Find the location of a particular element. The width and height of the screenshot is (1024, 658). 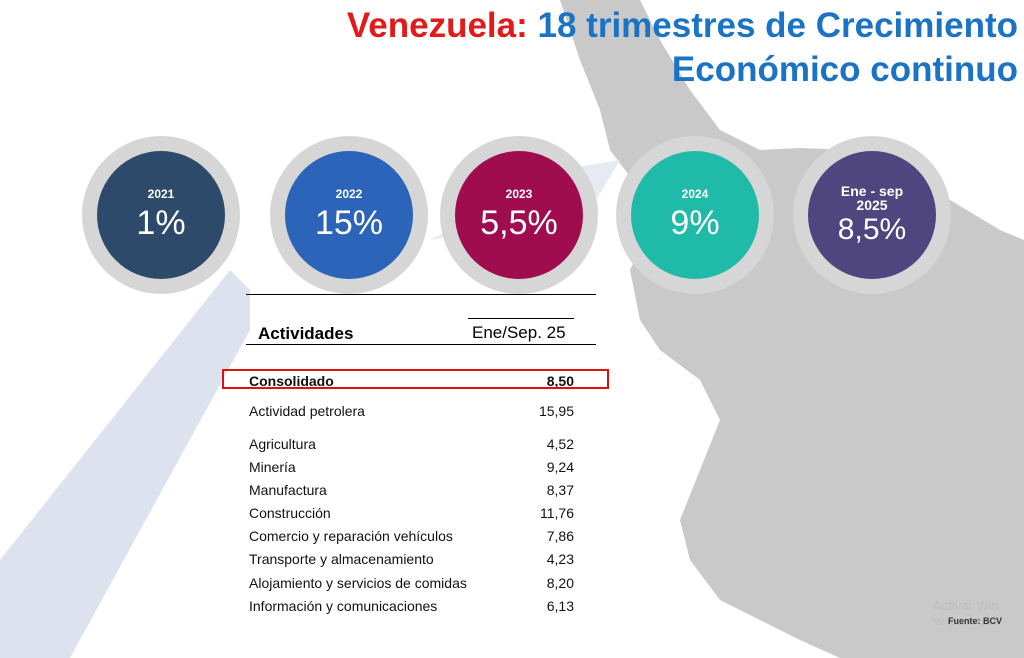

row-label: Alojamiento y servicios de comidas is located at coordinates (358, 583).